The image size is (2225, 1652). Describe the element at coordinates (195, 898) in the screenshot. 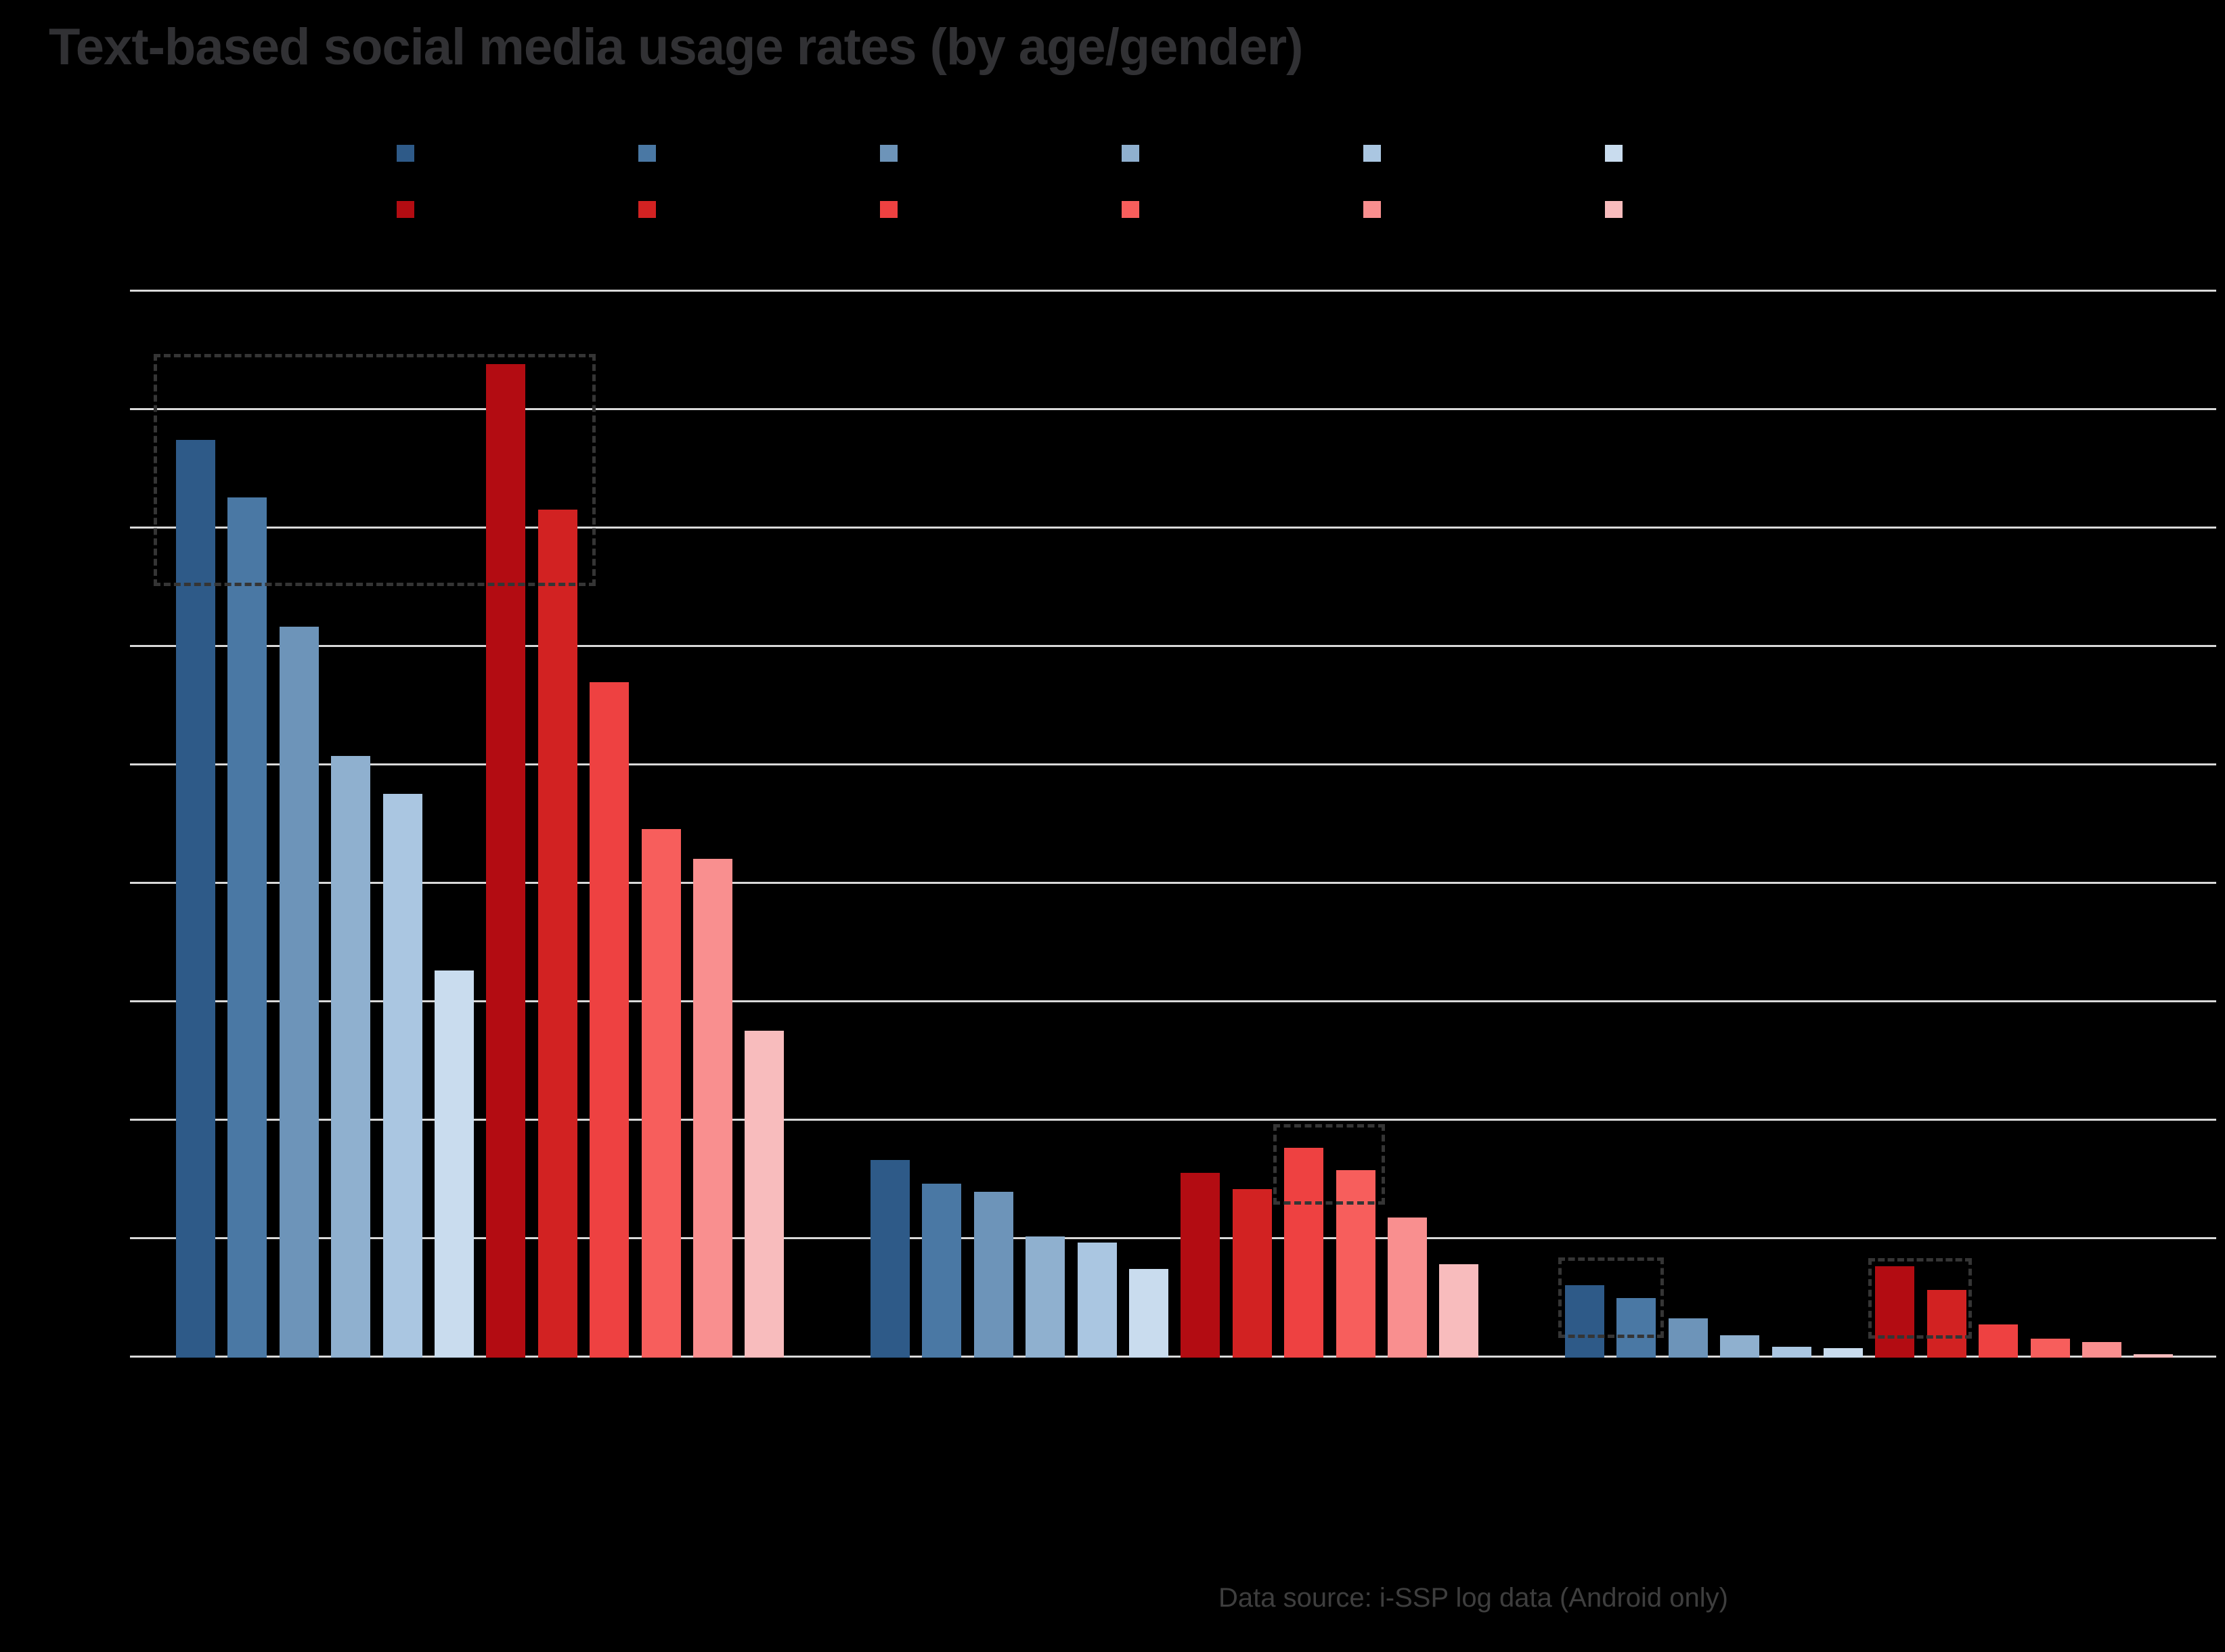

I see `bar-group-1-male-shade1` at that location.